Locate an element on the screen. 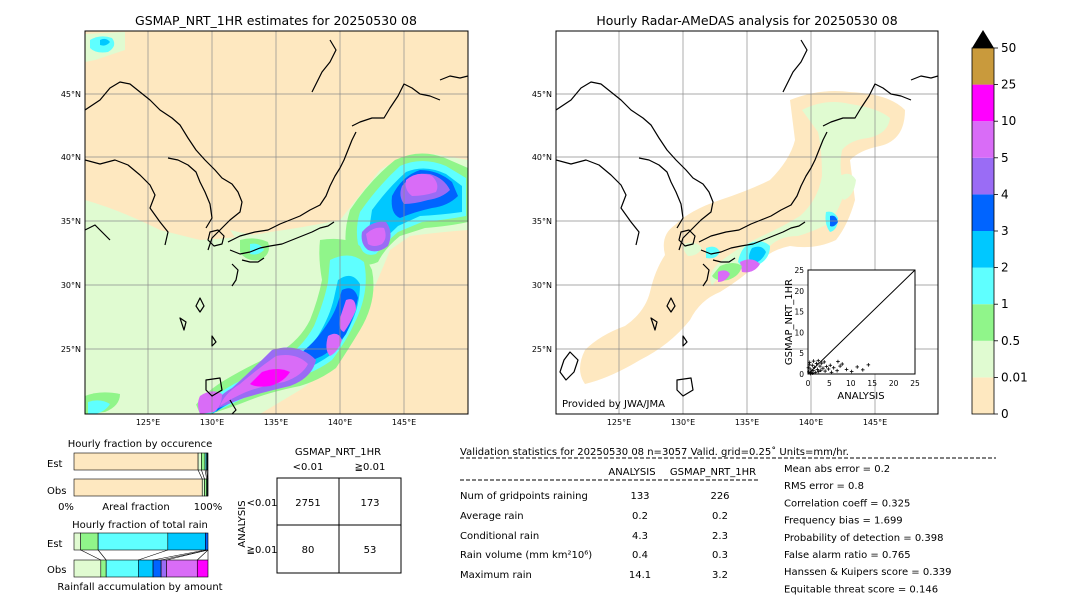 This screenshot has height=612, width=1080. occurrence-title: Hourly fraction by occurence is located at coordinates (140, 444).